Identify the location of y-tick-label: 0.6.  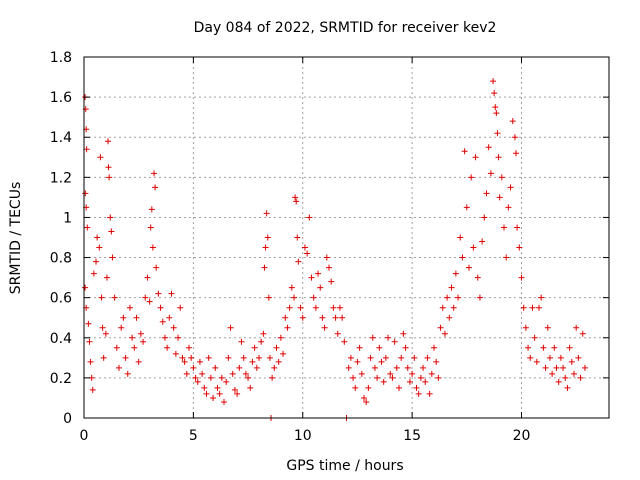
(61, 299).